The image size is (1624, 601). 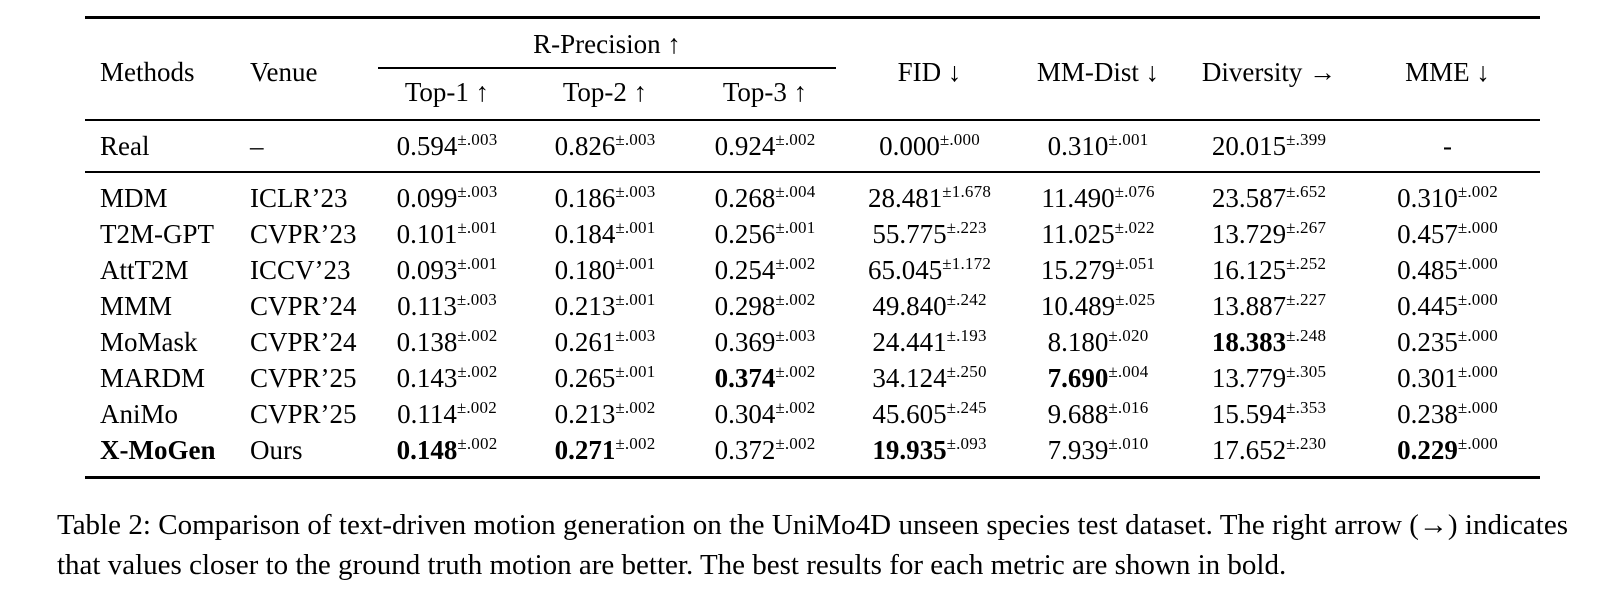 I want to click on metric-value: 0.268, so click(x=745, y=198).